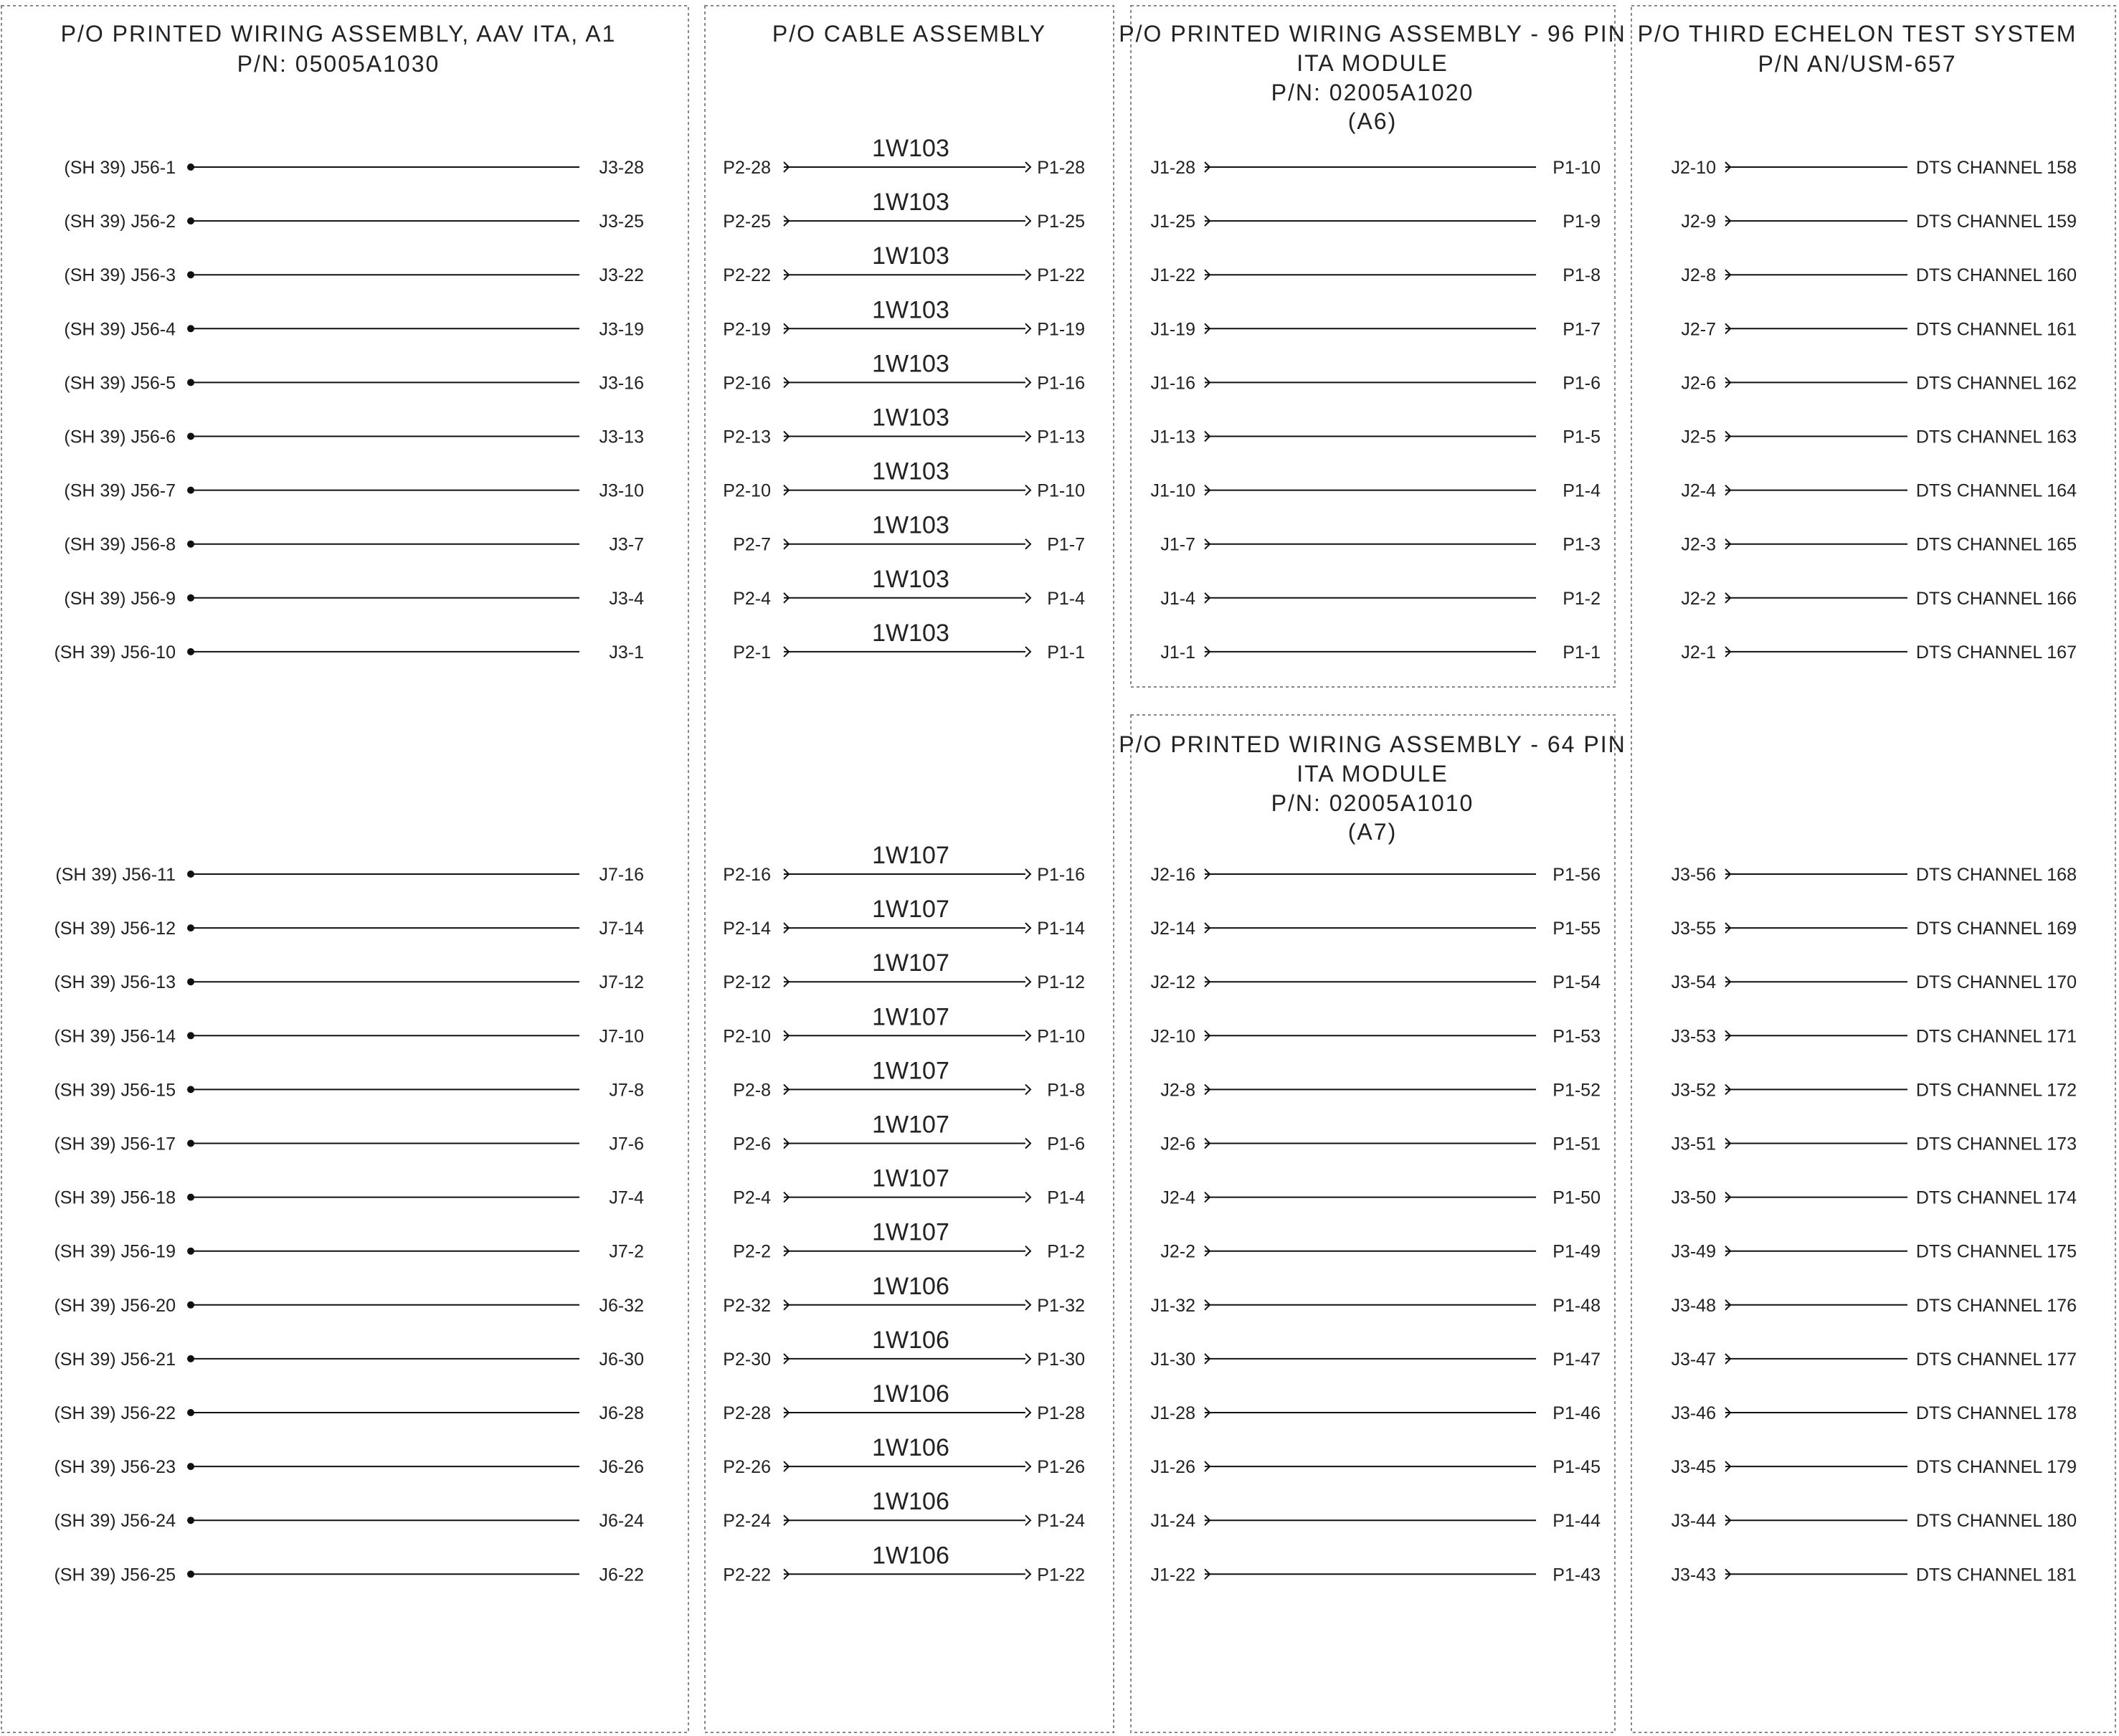 The width and height of the screenshot is (2119, 1736). What do you see at coordinates (1698, 222) in the screenshot?
I see `tes-left-pin-label: J2-9` at bounding box center [1698, 222].